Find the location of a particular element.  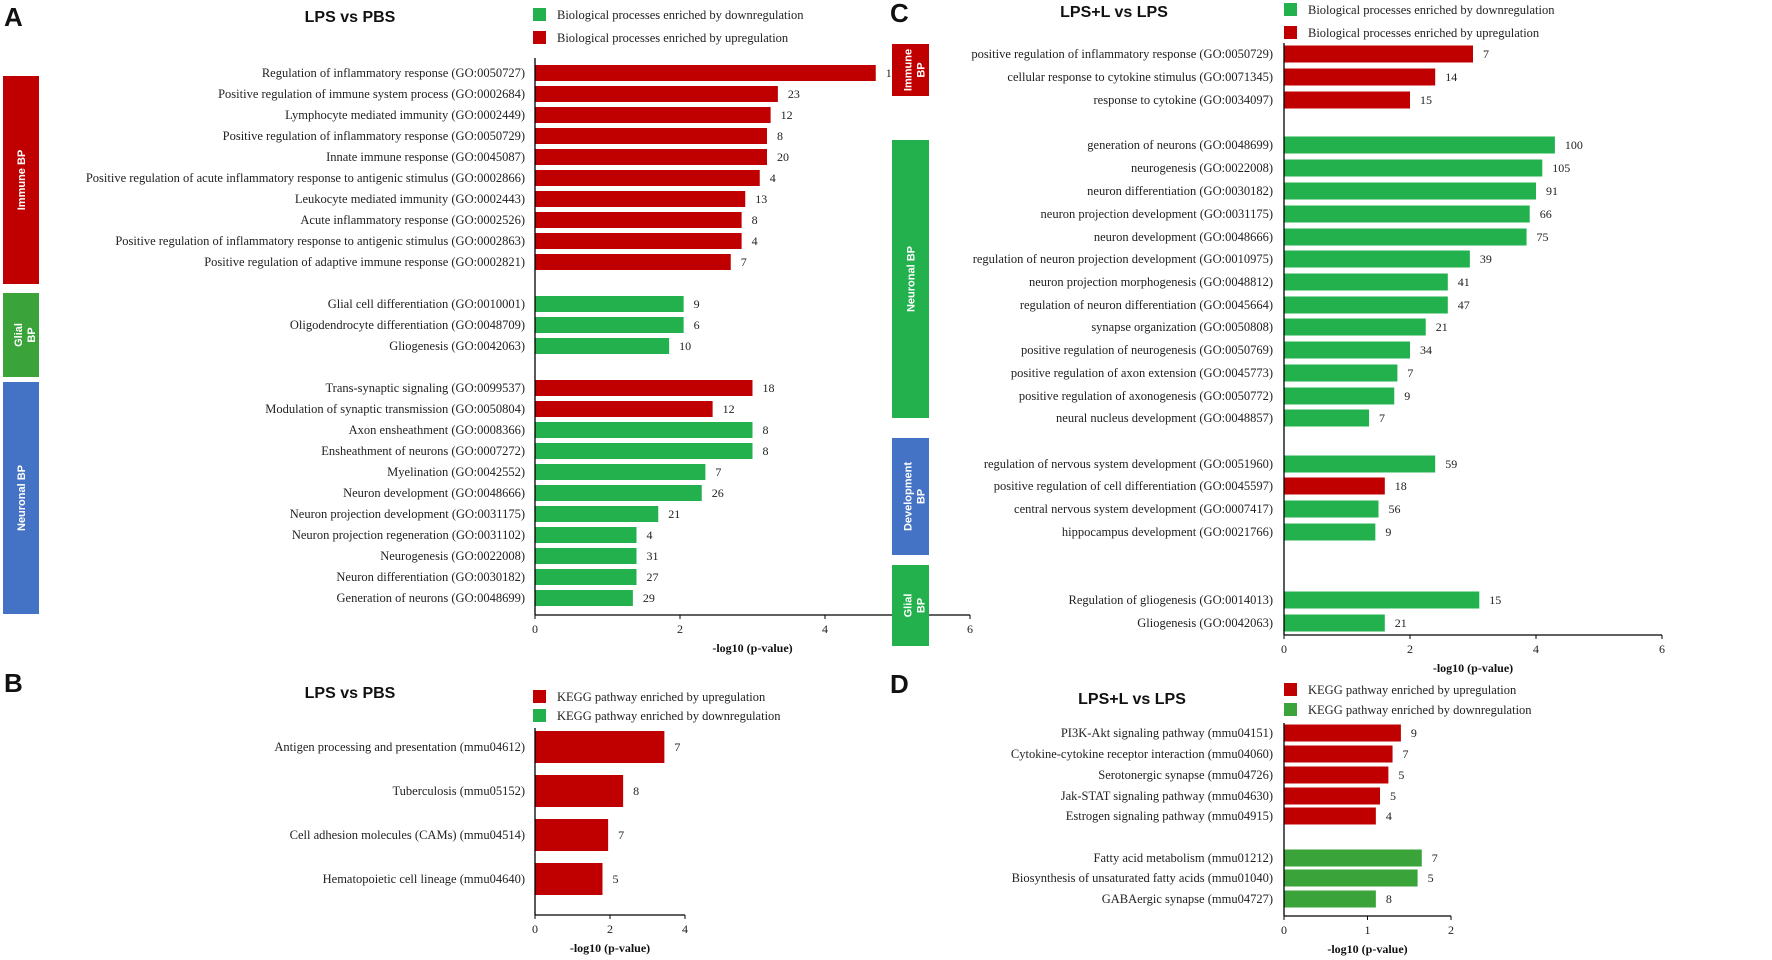

category-label: GlialBP is located at coordinates (25, 335).